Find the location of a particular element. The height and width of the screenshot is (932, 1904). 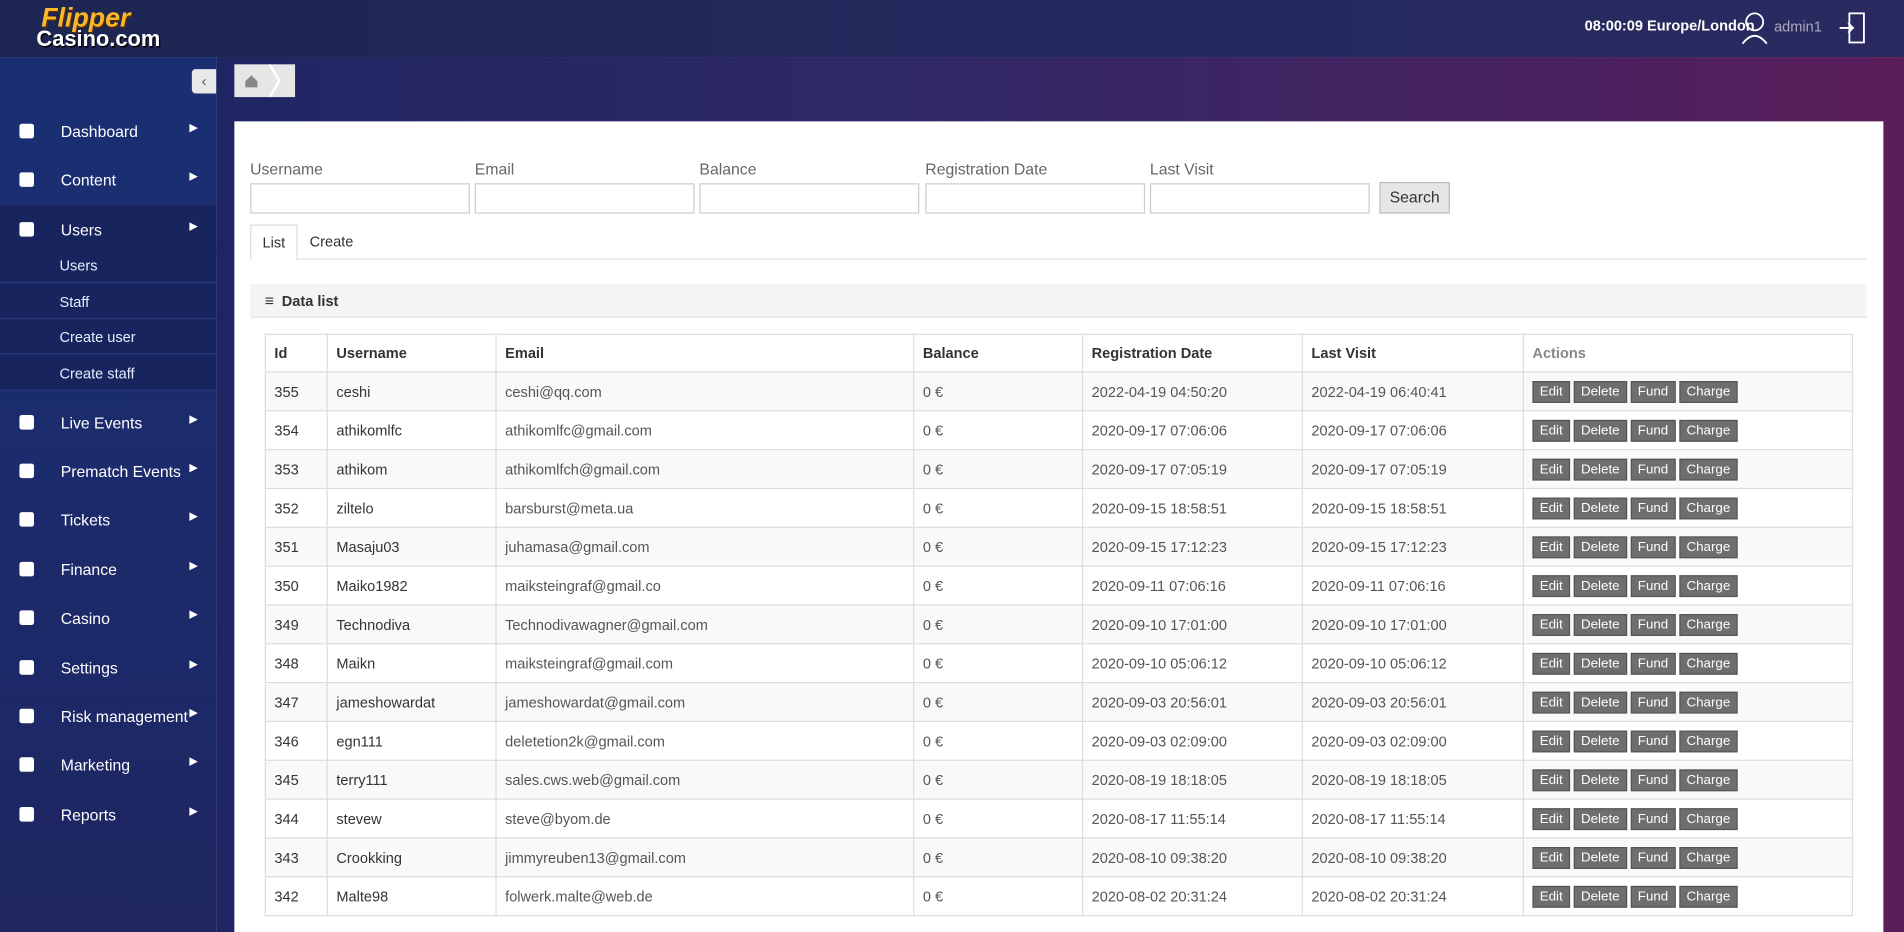

submenu-item: Users is located at coordinates (108, 265).